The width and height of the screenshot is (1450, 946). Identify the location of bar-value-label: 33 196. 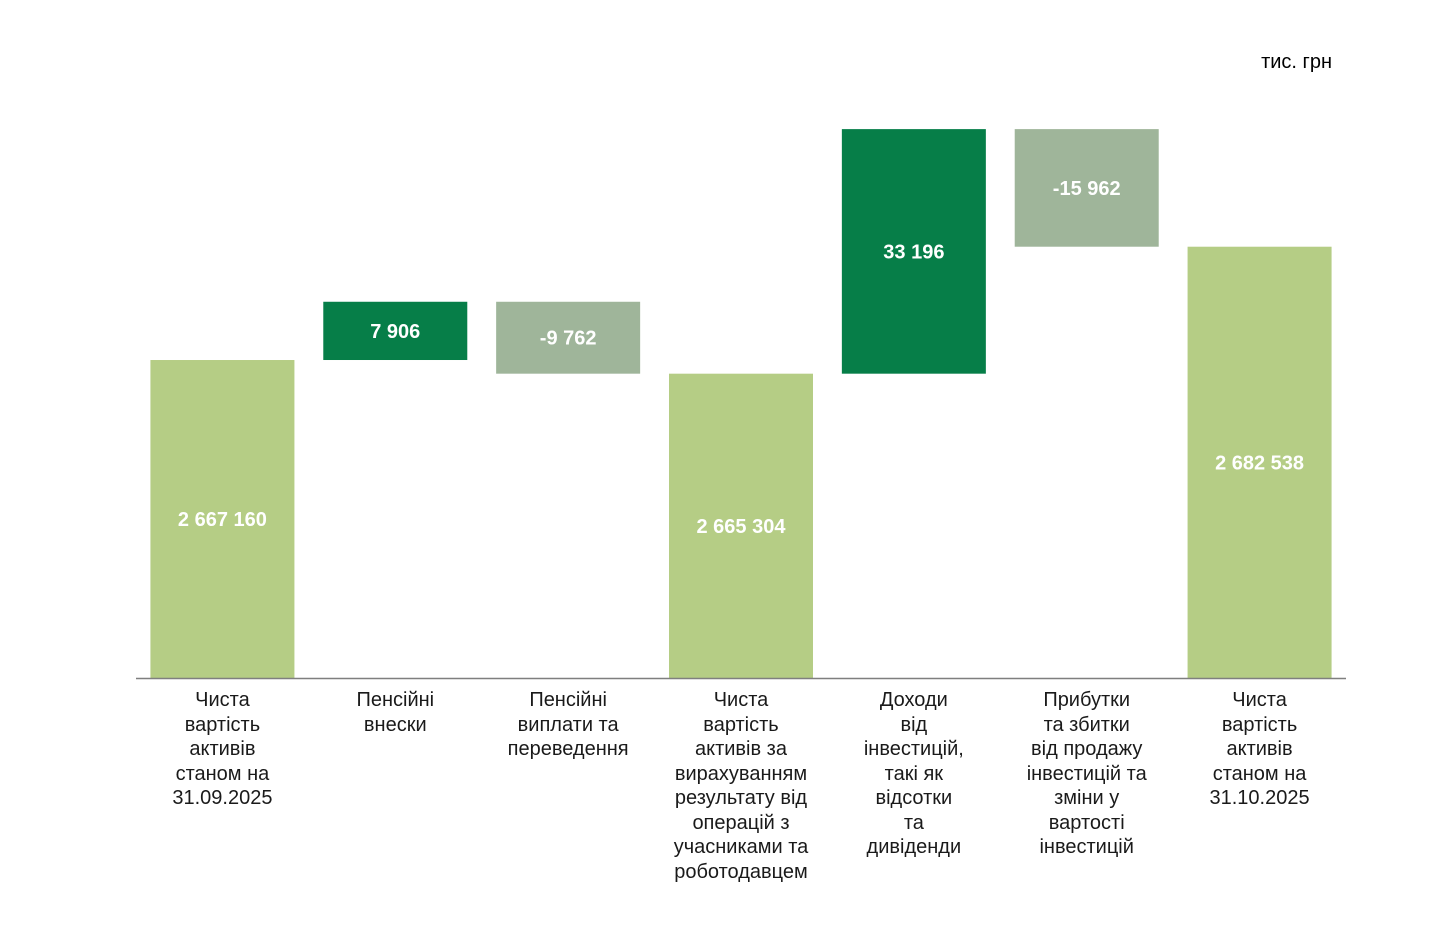
(913, 252).